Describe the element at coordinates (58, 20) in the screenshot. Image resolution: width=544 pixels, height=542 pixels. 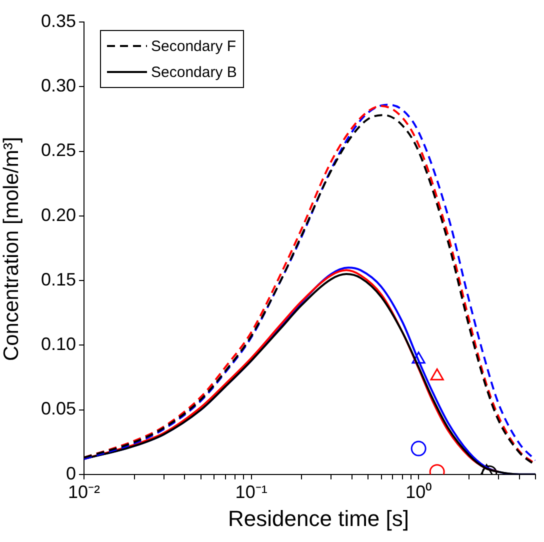
I see `y-tick-label: 0.35` at that location.